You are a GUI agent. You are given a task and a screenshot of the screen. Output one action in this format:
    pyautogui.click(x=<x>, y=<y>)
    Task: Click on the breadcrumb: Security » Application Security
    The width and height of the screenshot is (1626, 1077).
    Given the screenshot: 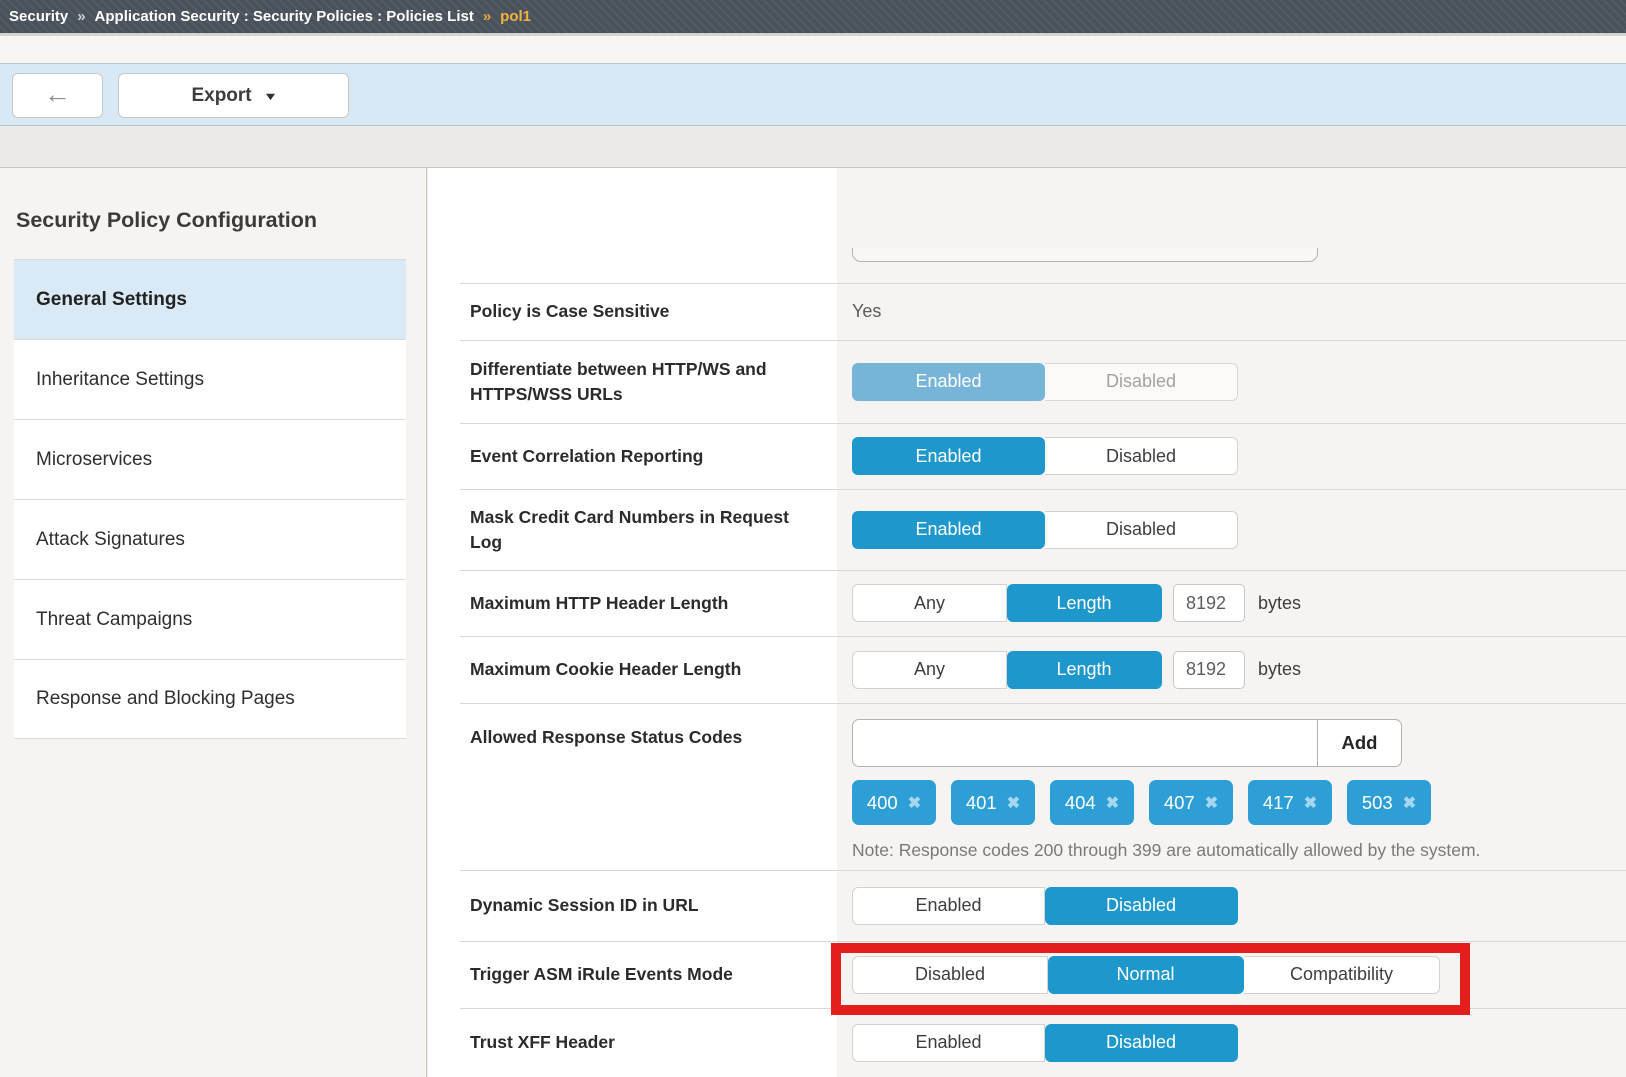 What is the action you would take?
    pyautogui.click(x=813, y=16)
    